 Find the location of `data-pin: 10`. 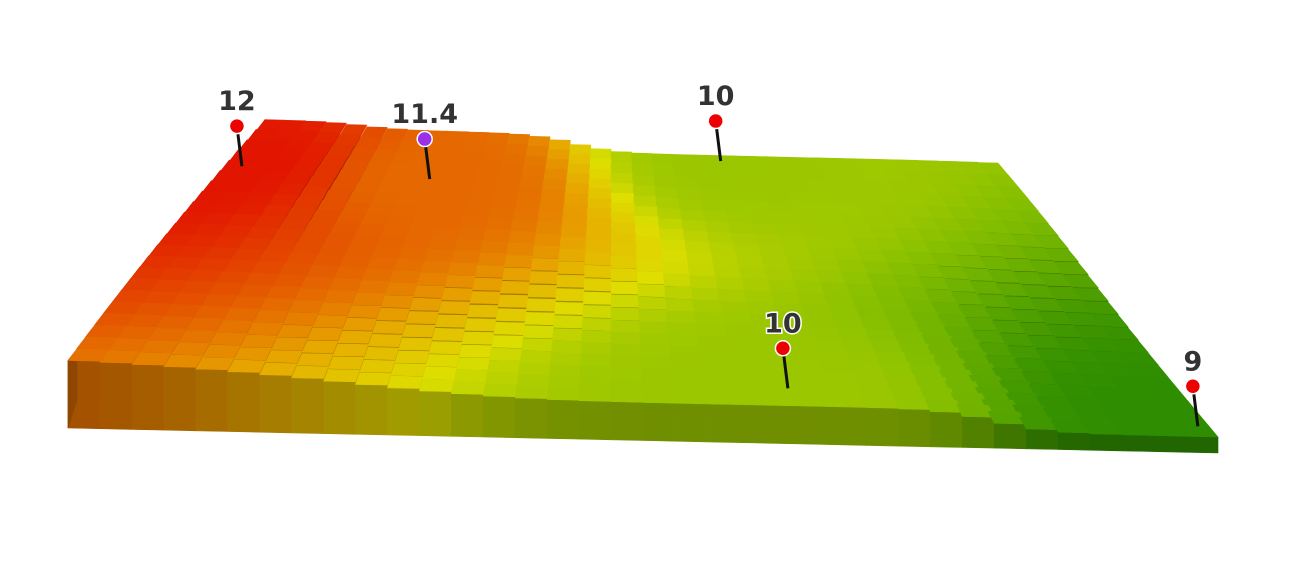

data-pin: 10 is located at coordinates (715, 121).